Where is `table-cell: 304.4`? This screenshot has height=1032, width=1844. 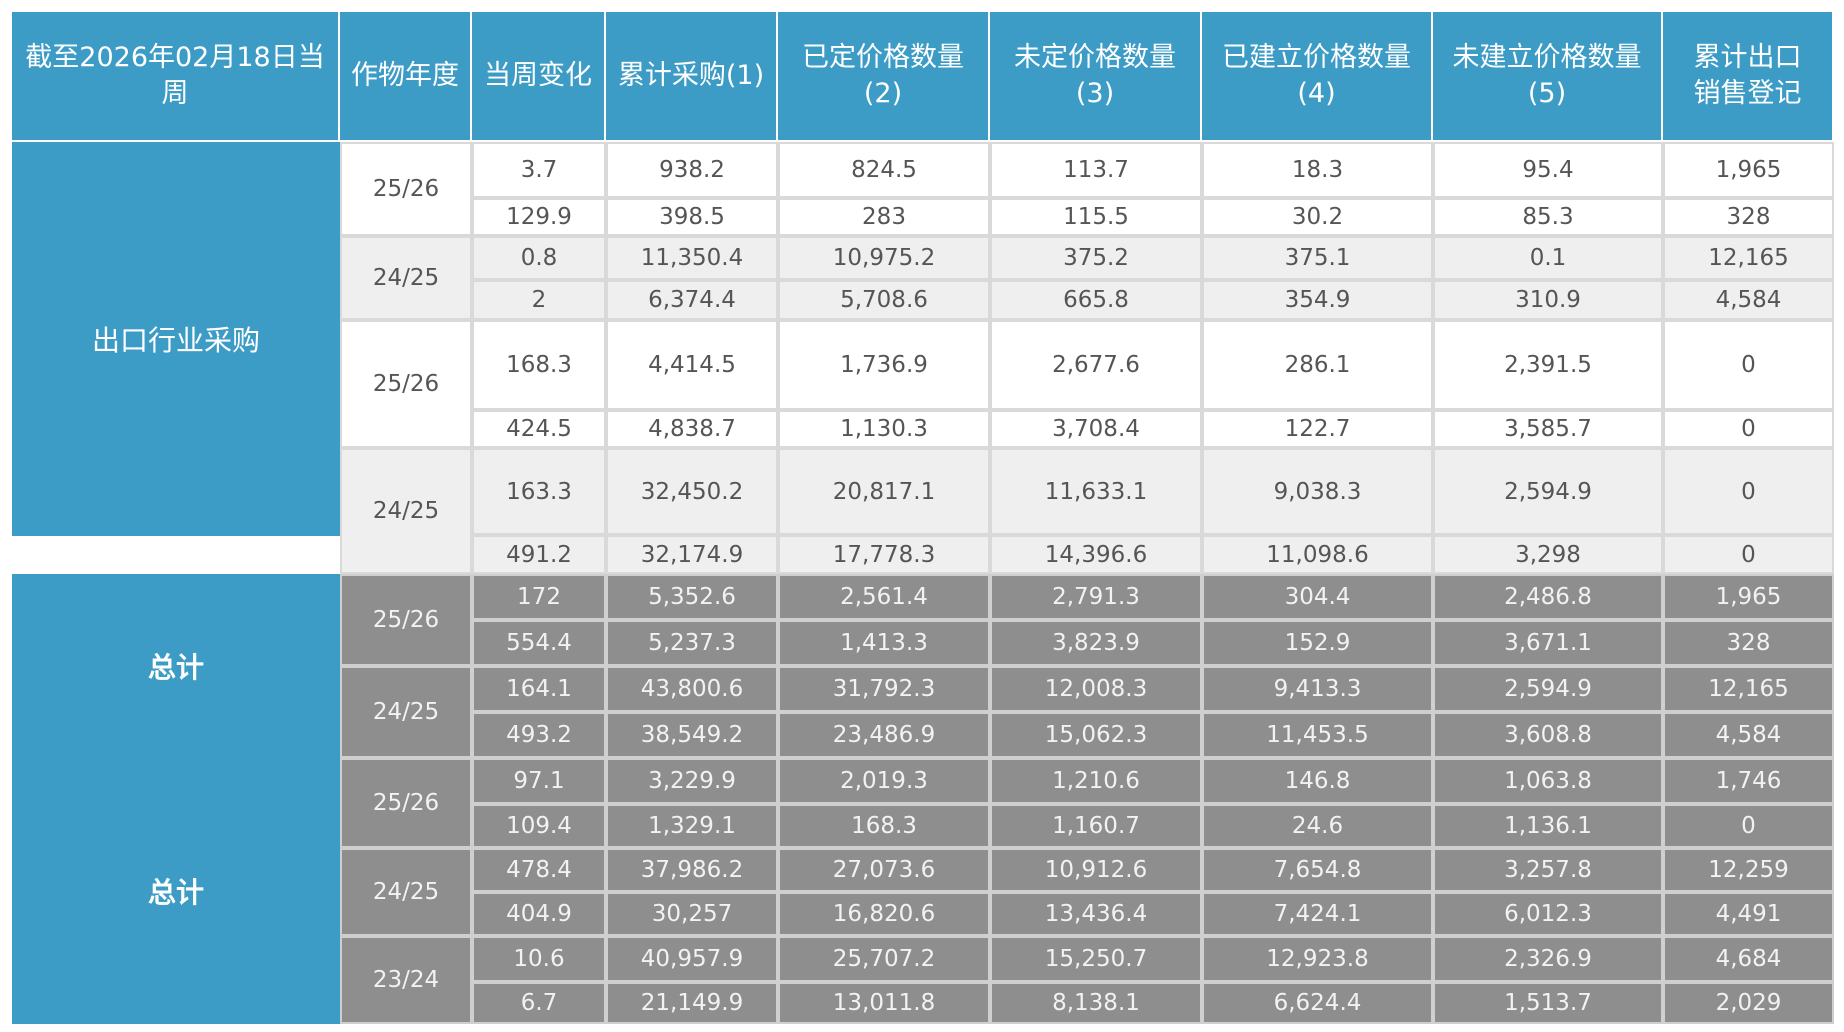 table-cell: 304.4 is located at coordinates (1317, 597).